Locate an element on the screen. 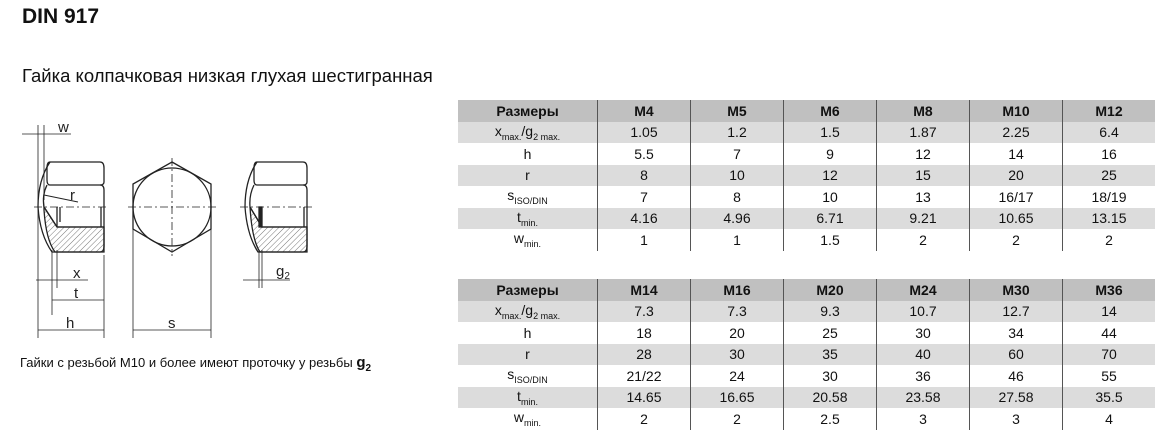 Image resolution: width=1157 pixels, height=437 pixels. table-cell: 1.05 is located at coordinates (644, 132).